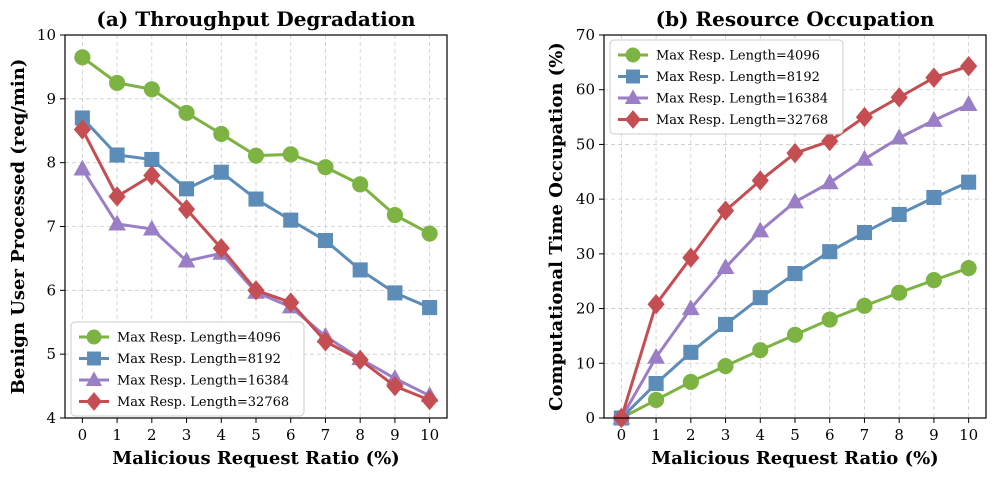  What do you see at coordinates (51, 99) in the screenshot?
I see `y-tick-label: 9` at bounding box center [51, 99].